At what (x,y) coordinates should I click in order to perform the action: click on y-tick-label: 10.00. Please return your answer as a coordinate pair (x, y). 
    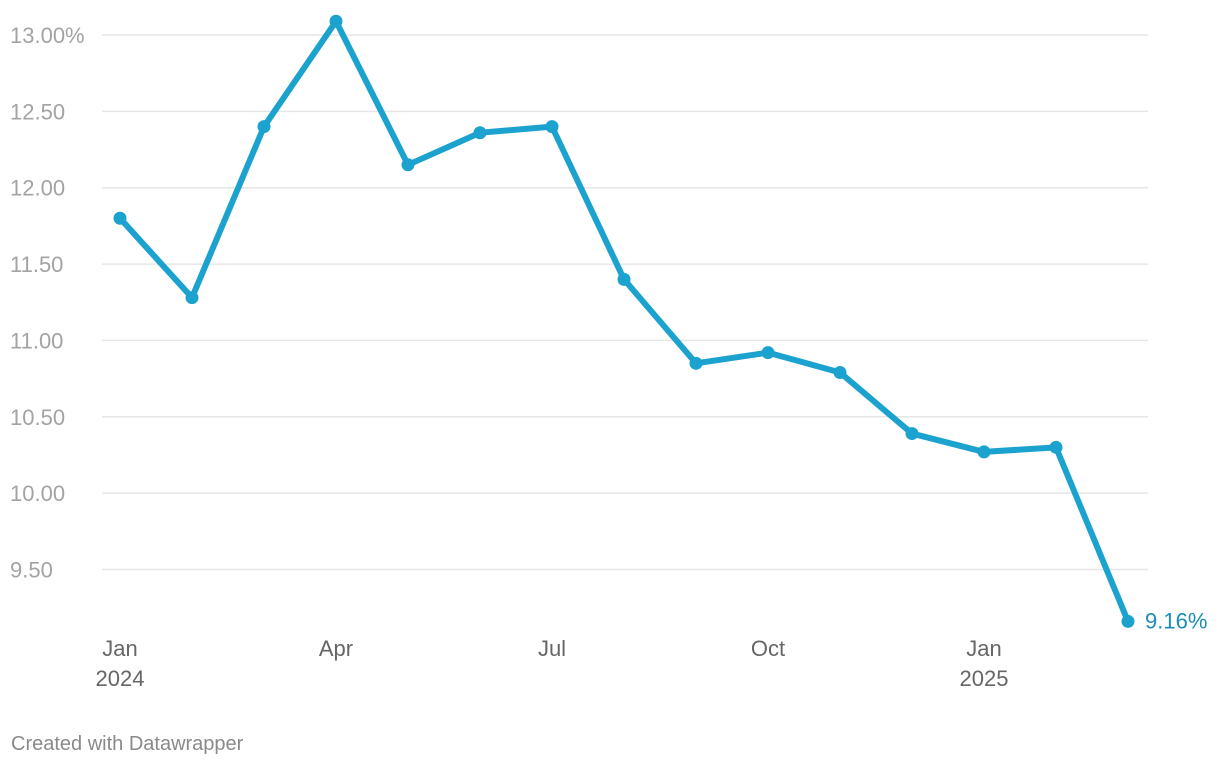
    Looking at the image, I should click on (37, 493).